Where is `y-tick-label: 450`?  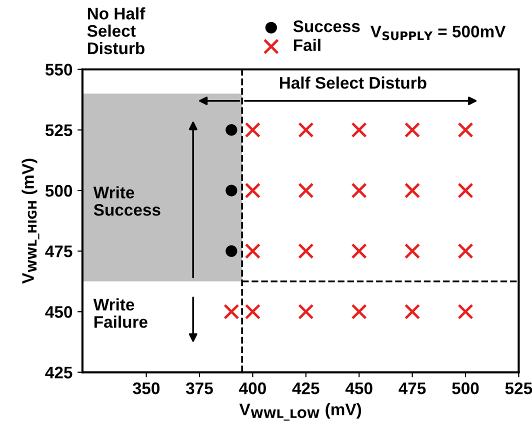 y-tick-label: 450 is located at coordinates (58, 312).